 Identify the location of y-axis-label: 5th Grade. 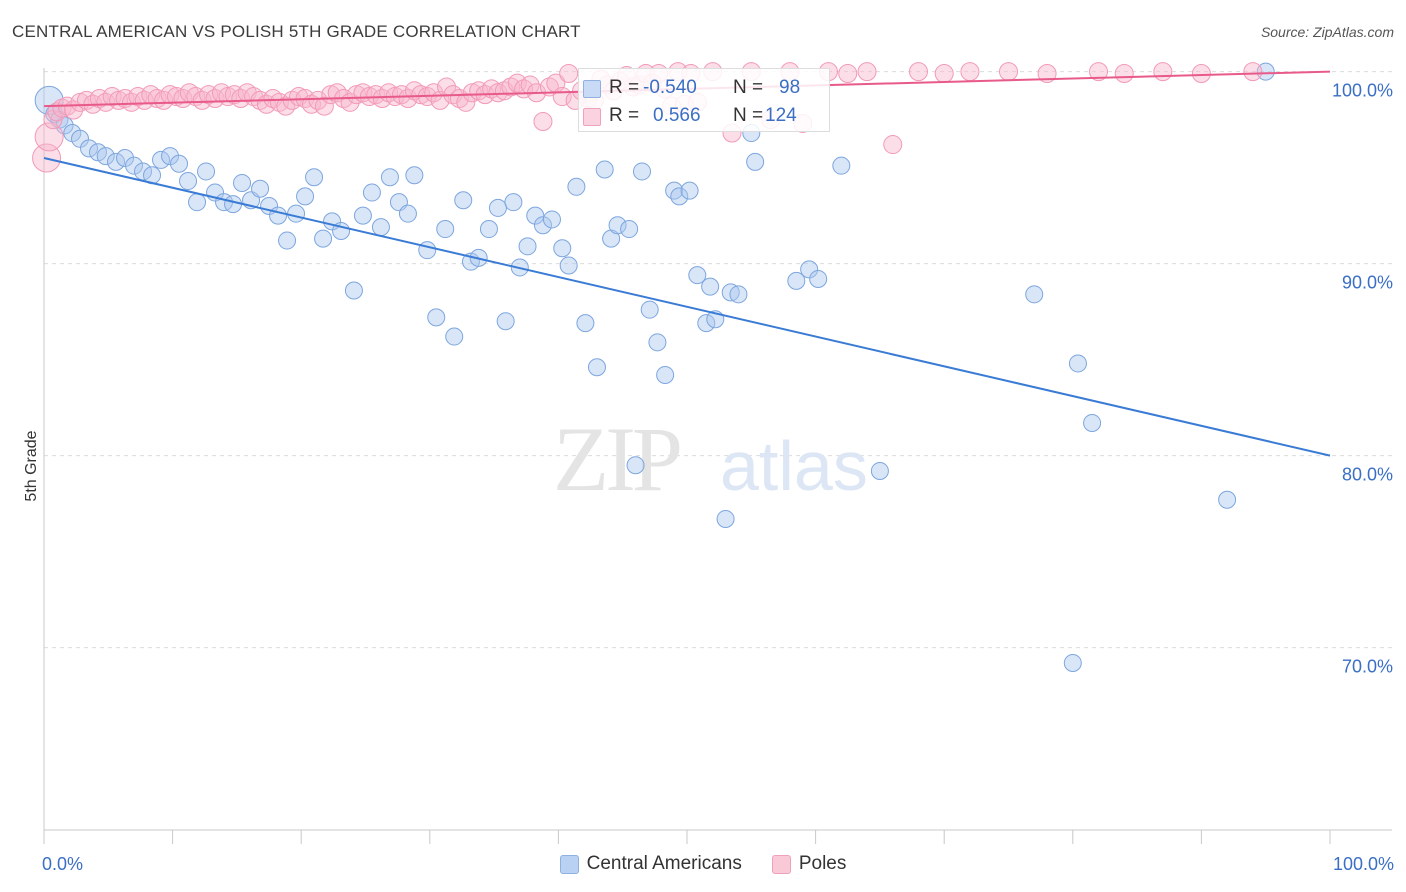
(31, 465).